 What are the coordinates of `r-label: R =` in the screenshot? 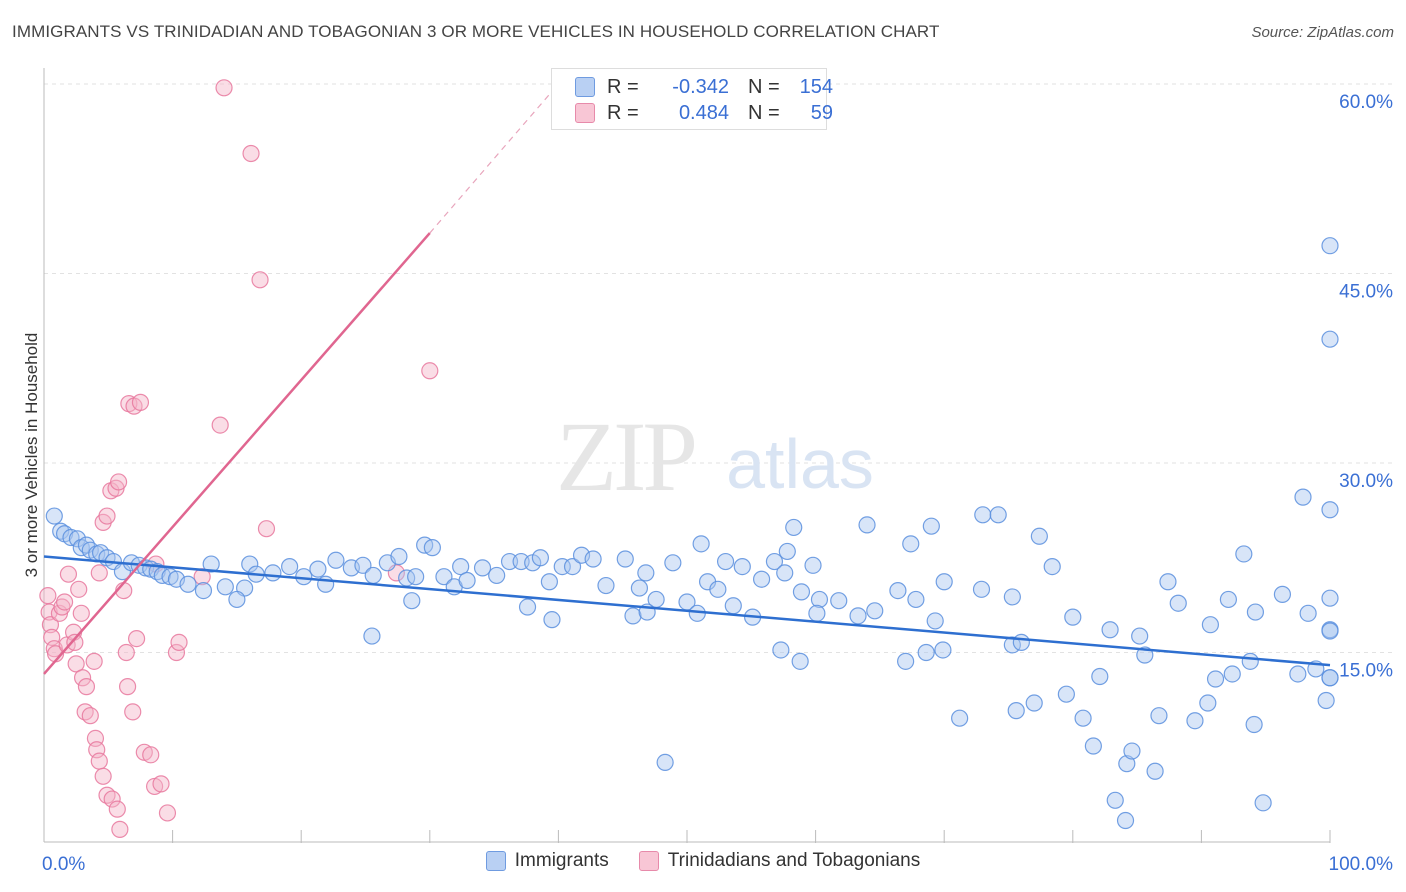 It's located at (626, 112).